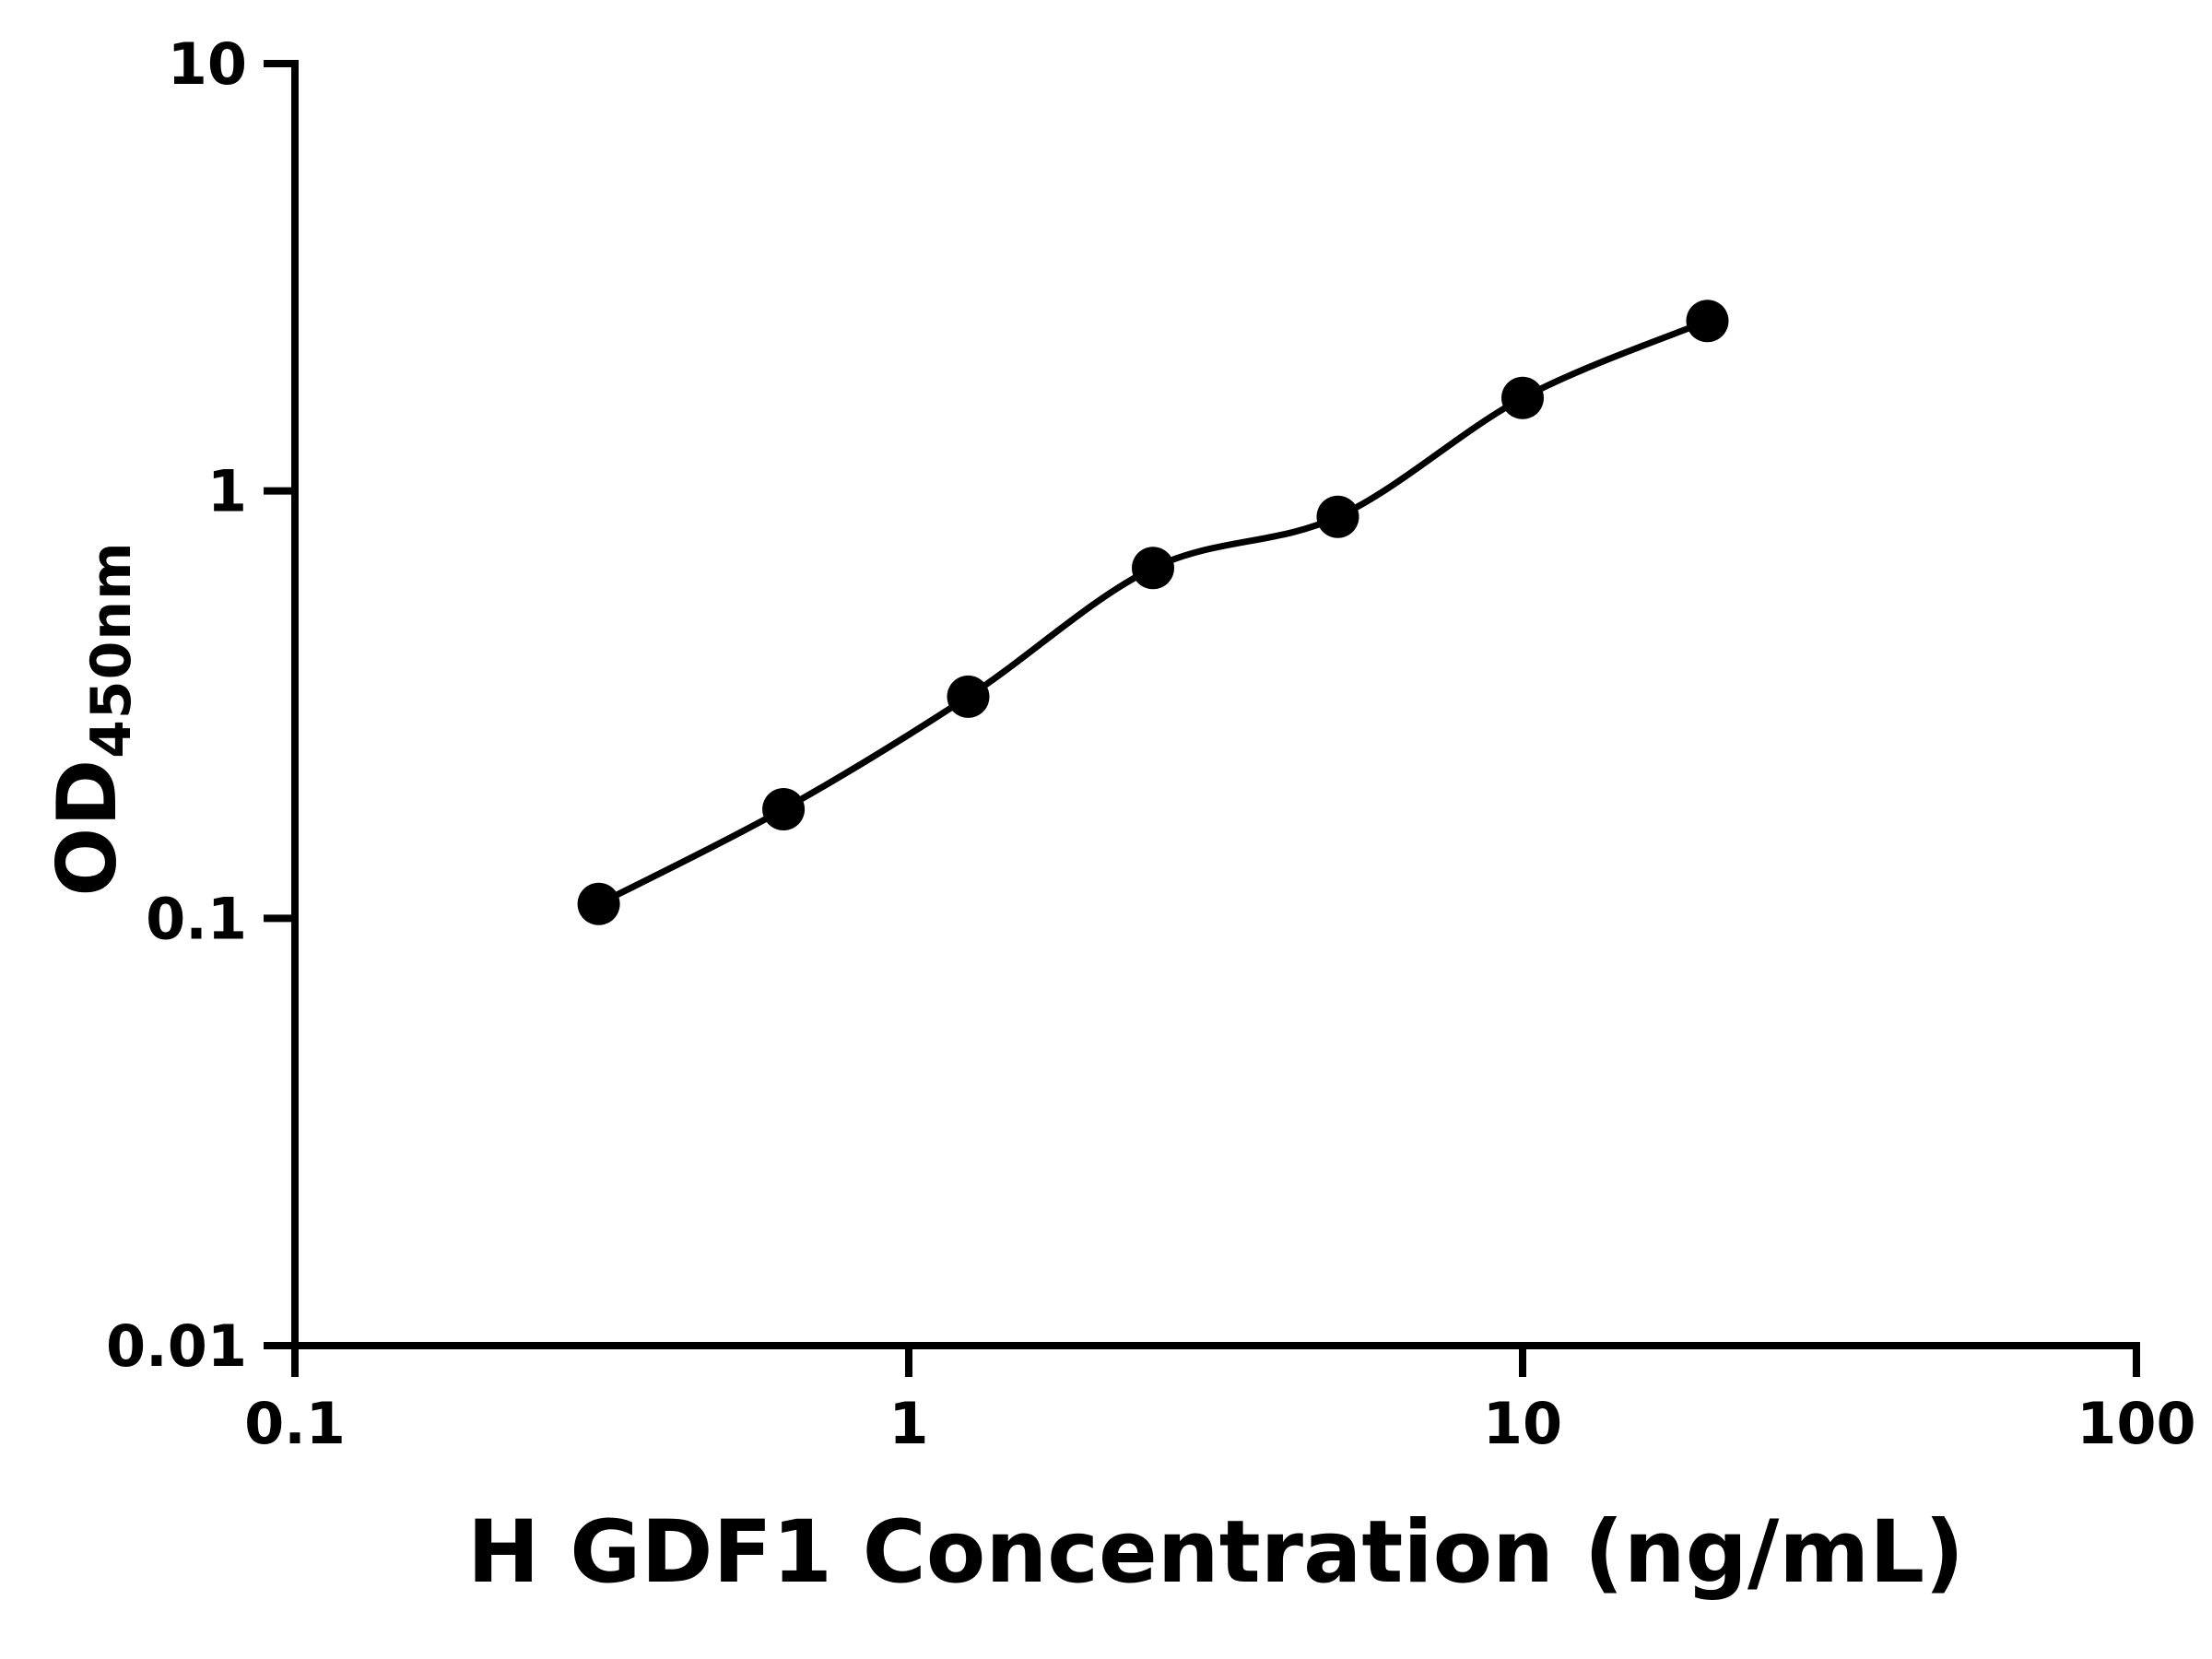 The width and height of the screenshot is (2212, 1659). I want to click on x-tick-label: 0.1, so click(295, 1423).